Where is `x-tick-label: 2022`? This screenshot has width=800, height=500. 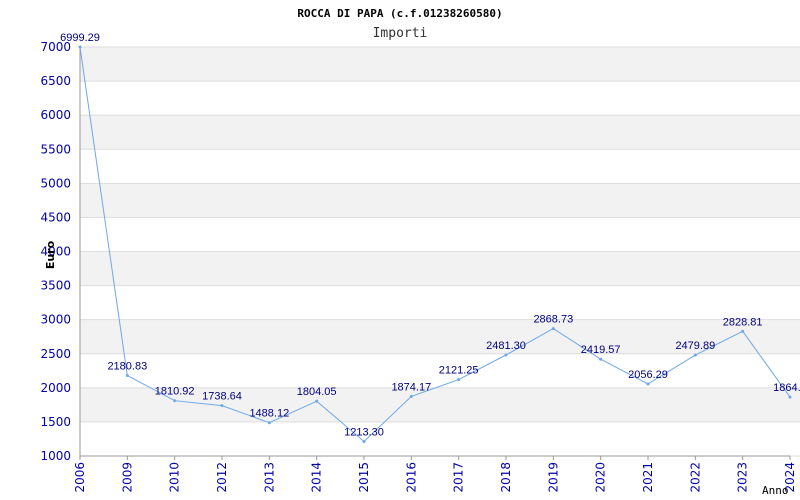
x-tick-label: 2022 is located at coordinates (695, 477).